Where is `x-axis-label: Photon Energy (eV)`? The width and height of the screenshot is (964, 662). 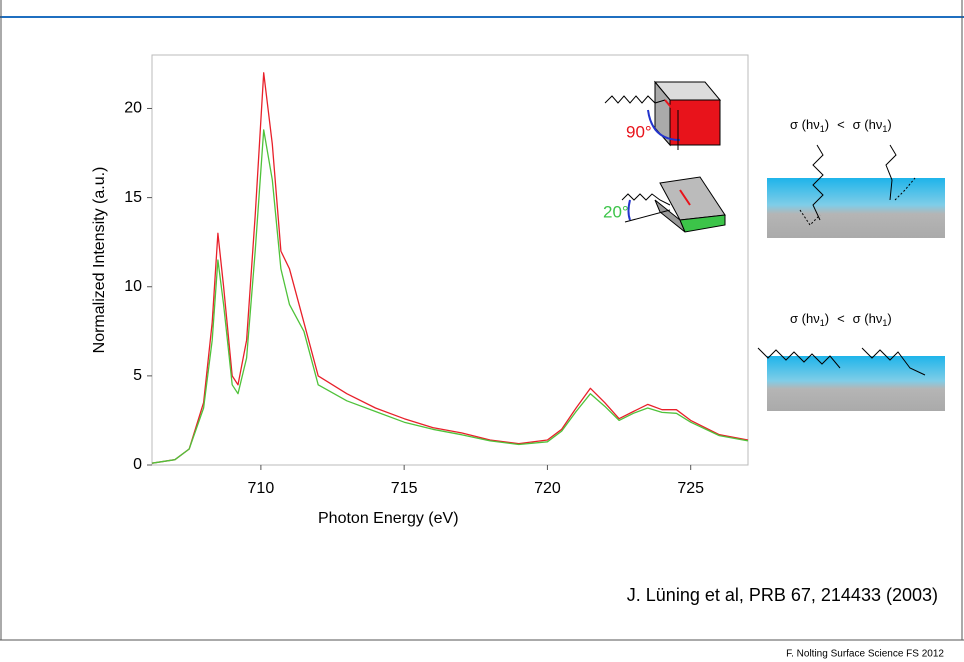 x-axis-label: Photon Energy (eV) is located at coordinates (388, 518).